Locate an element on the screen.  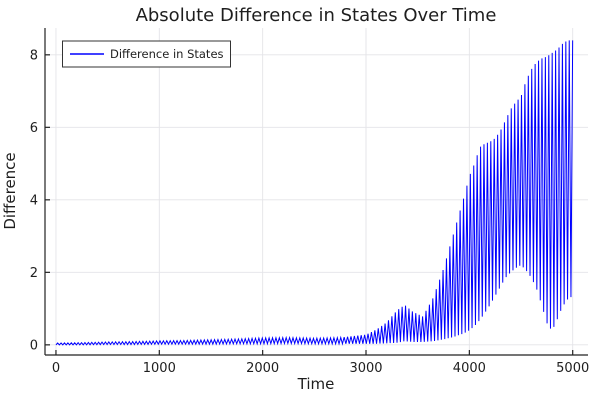
legend-entry-label: Difference in States is located at coordinates (167, 54).